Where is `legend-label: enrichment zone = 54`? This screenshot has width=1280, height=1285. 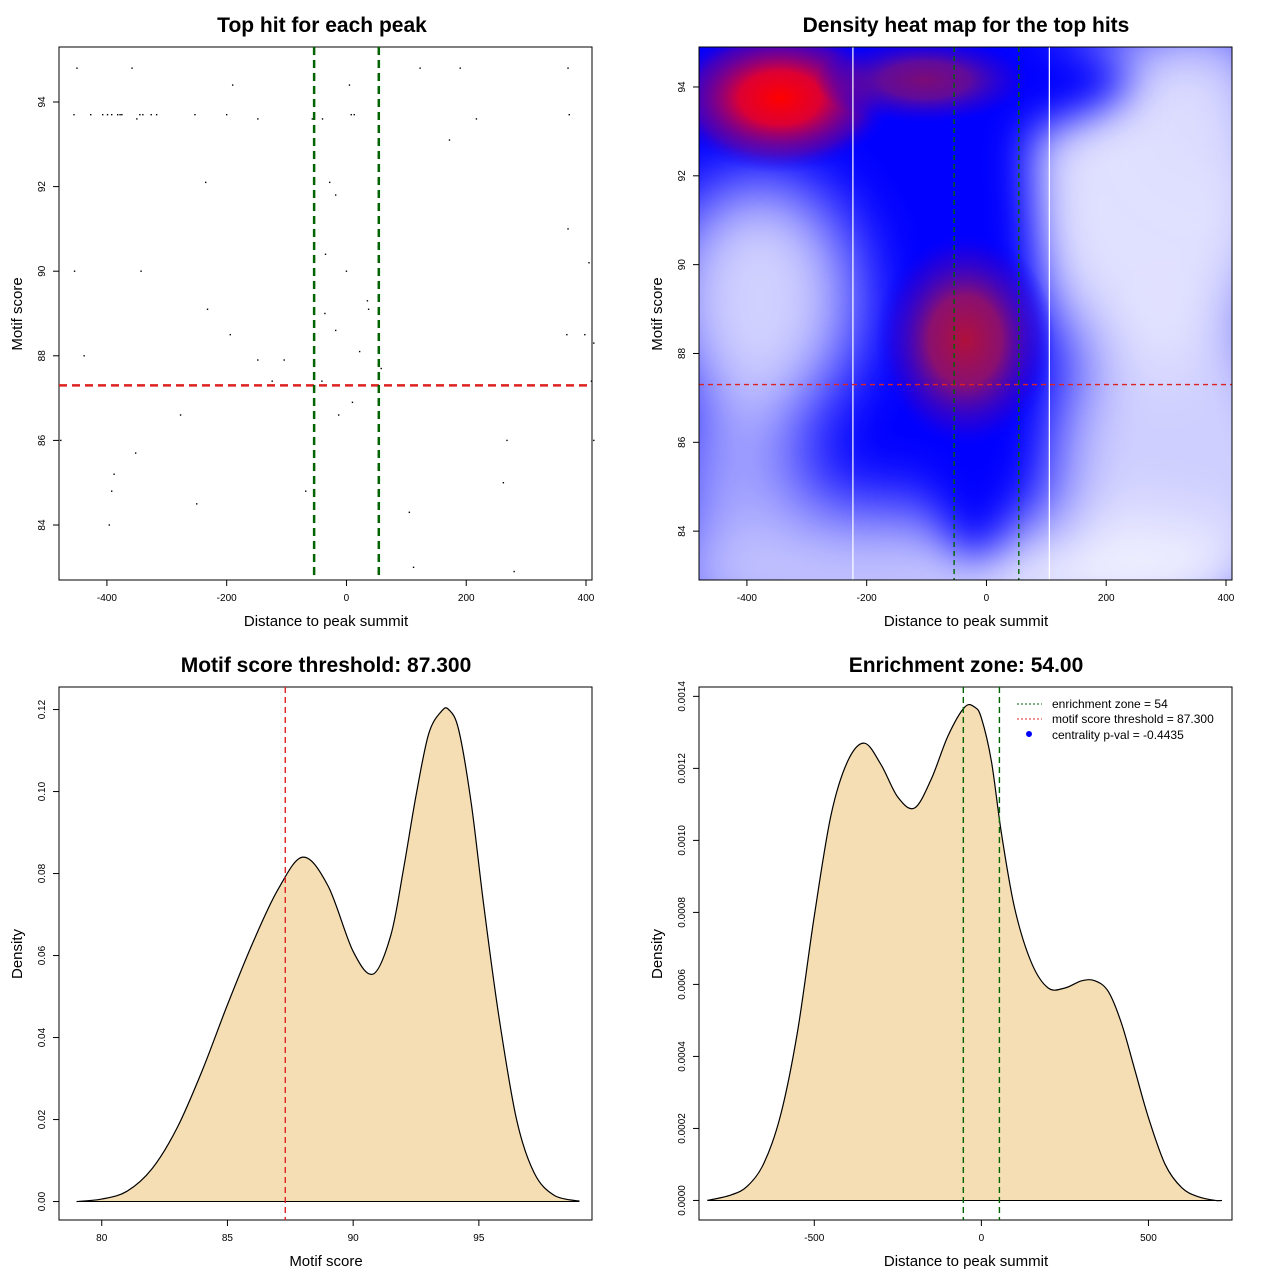 legend-label: enrichment zone = 54 is located at coordinates (1110, 704).